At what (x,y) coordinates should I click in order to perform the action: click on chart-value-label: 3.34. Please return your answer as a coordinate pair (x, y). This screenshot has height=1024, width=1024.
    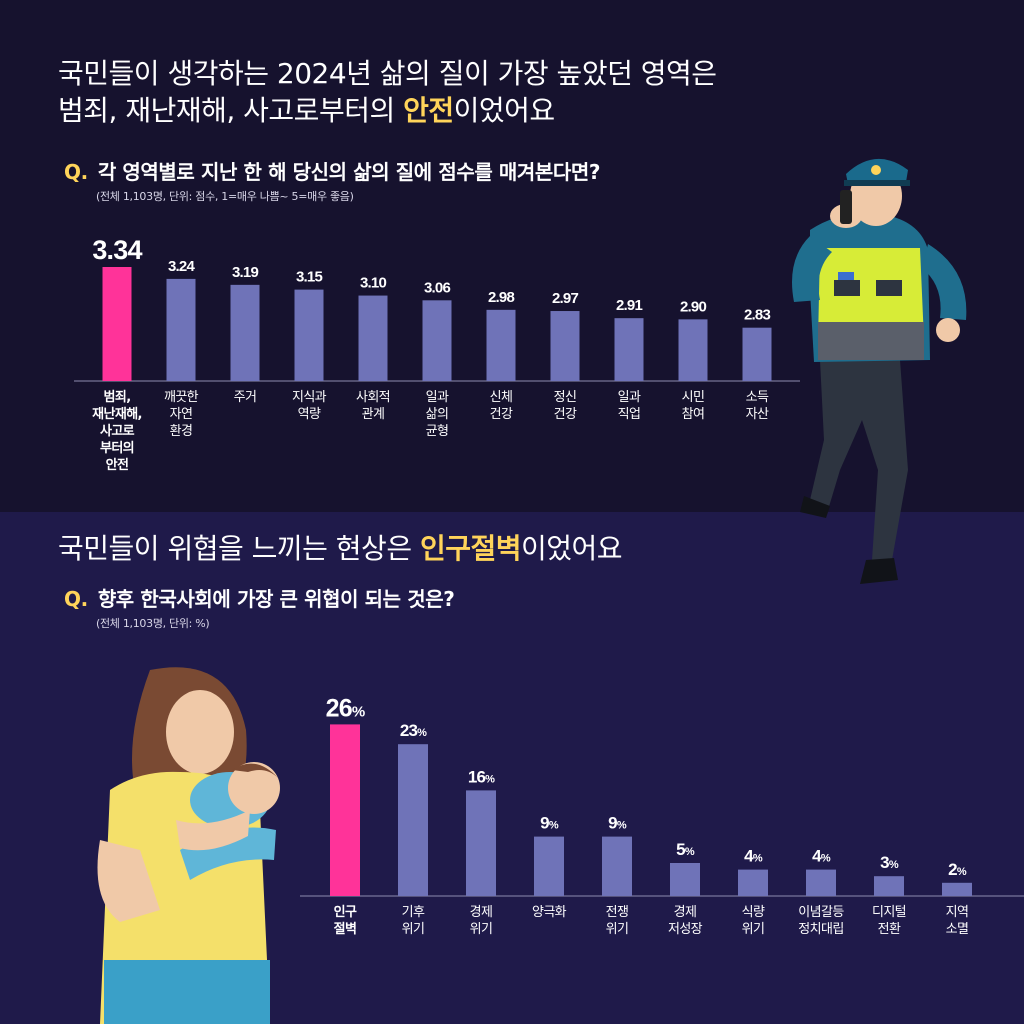
    Looking at the image, I should click on (117, 250).